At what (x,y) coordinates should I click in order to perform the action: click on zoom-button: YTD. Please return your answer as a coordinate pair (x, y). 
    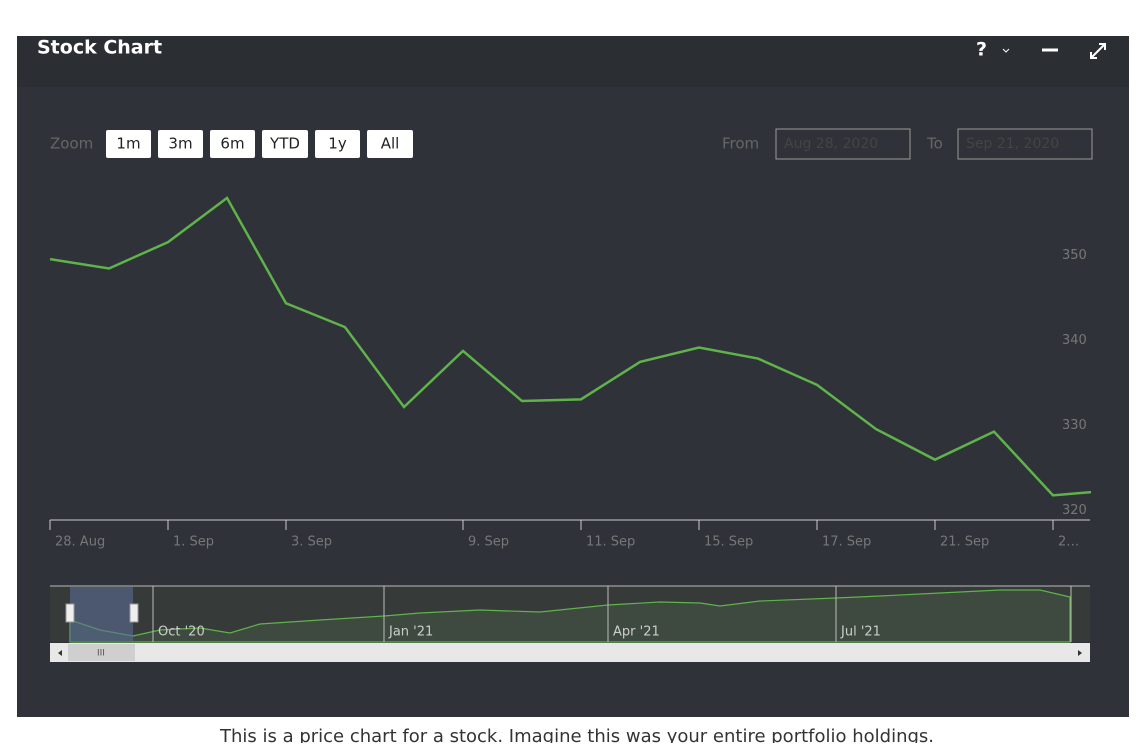
    Looking at the image, I should click on (285, 144).